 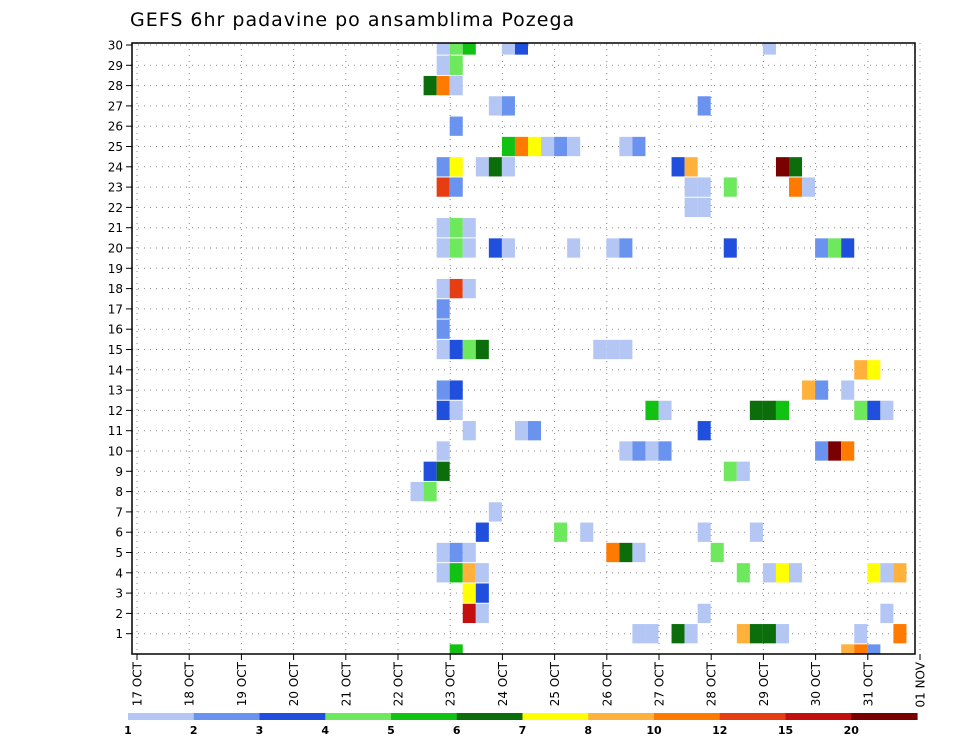 I want to click on x-tick-label: 01 NOV, so click(x=921, y=684).